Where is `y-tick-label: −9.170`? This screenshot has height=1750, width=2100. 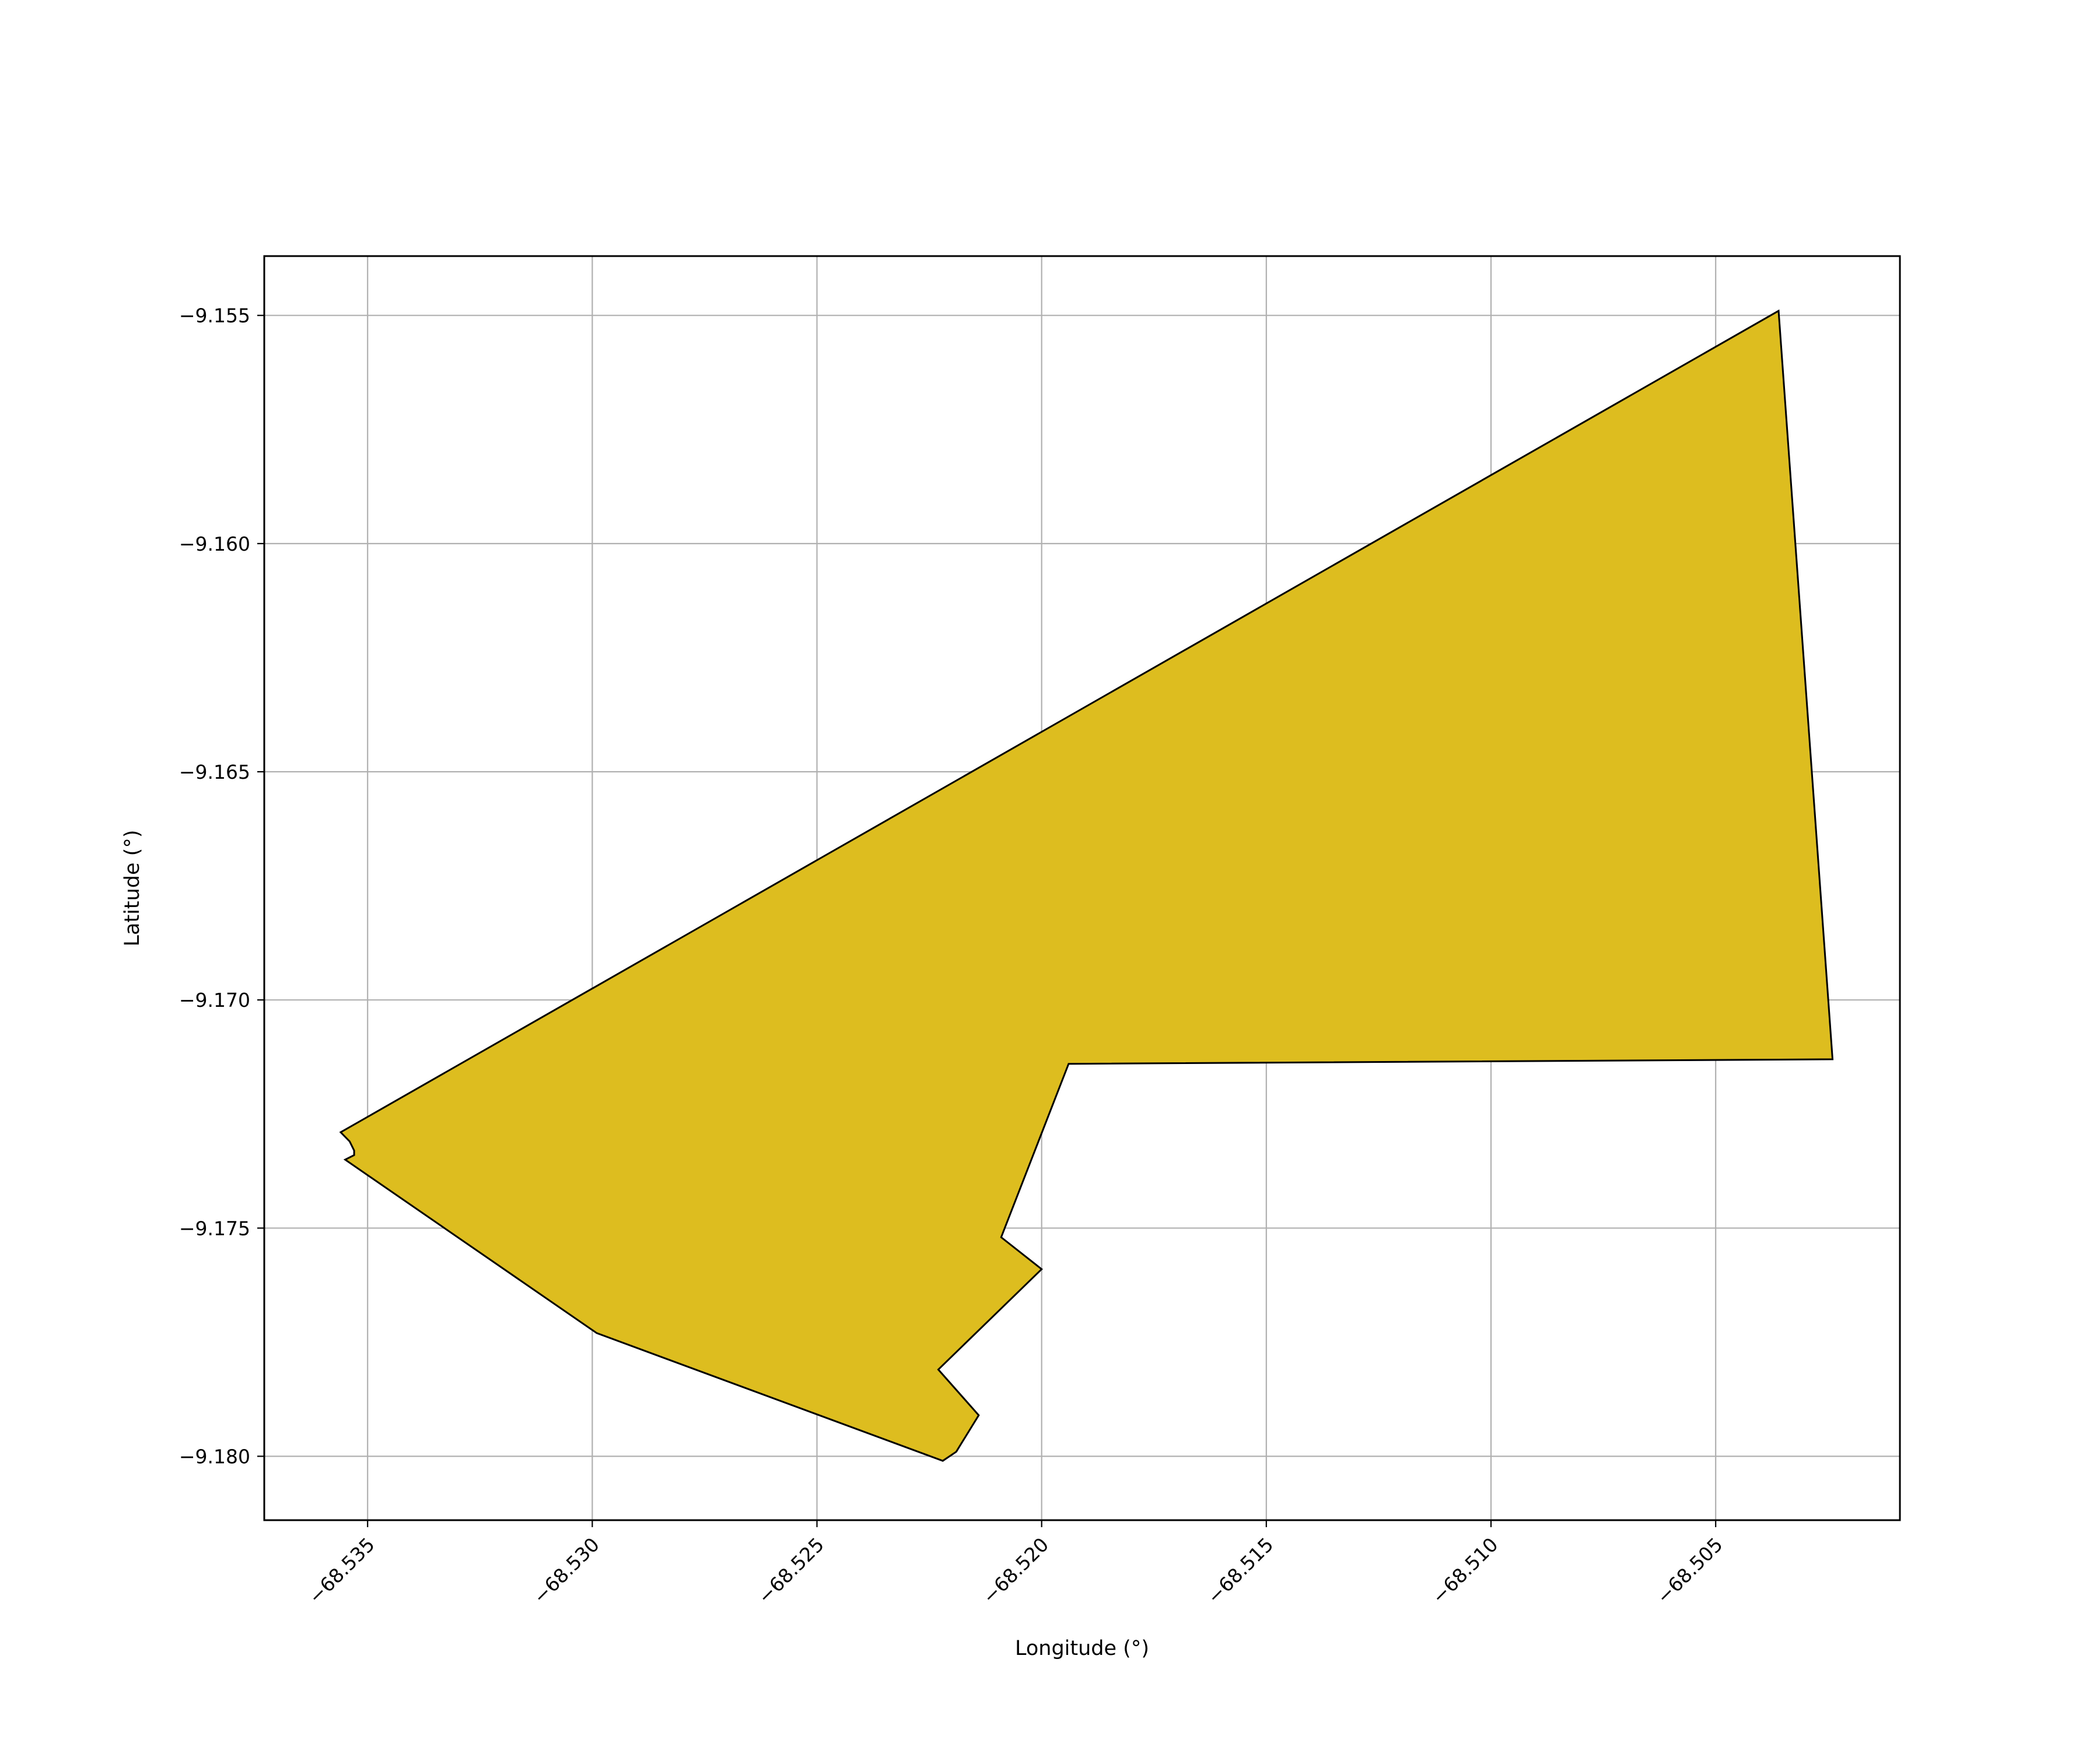
y-tick-label: −9.170 is located at coordinates (214, 1000).